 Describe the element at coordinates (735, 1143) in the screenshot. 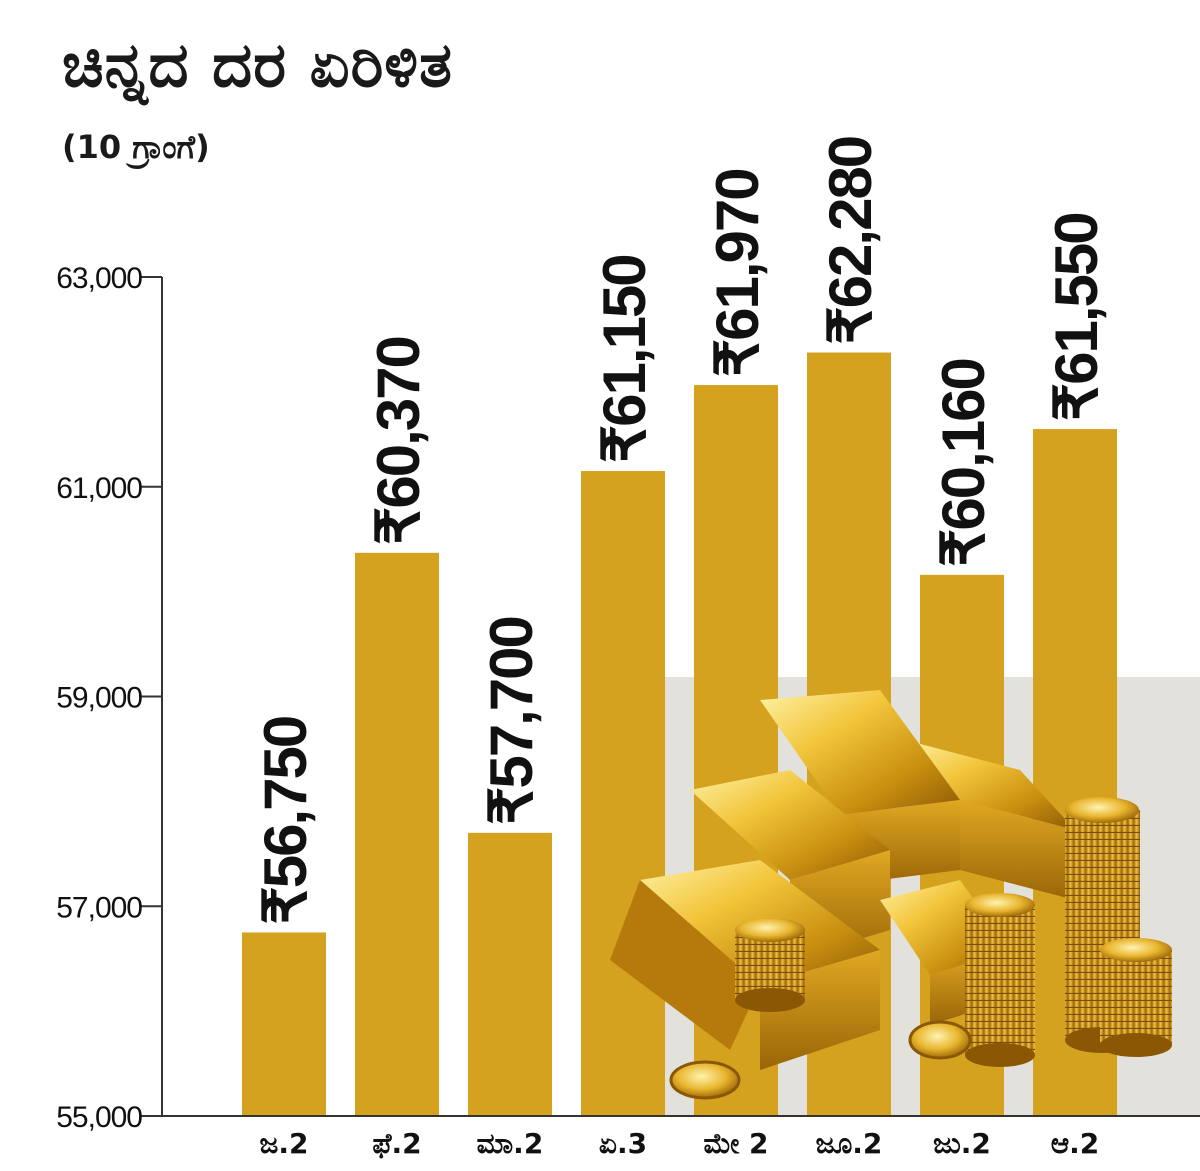

I see `x-tick-label: ಮೇ 2` at that location.